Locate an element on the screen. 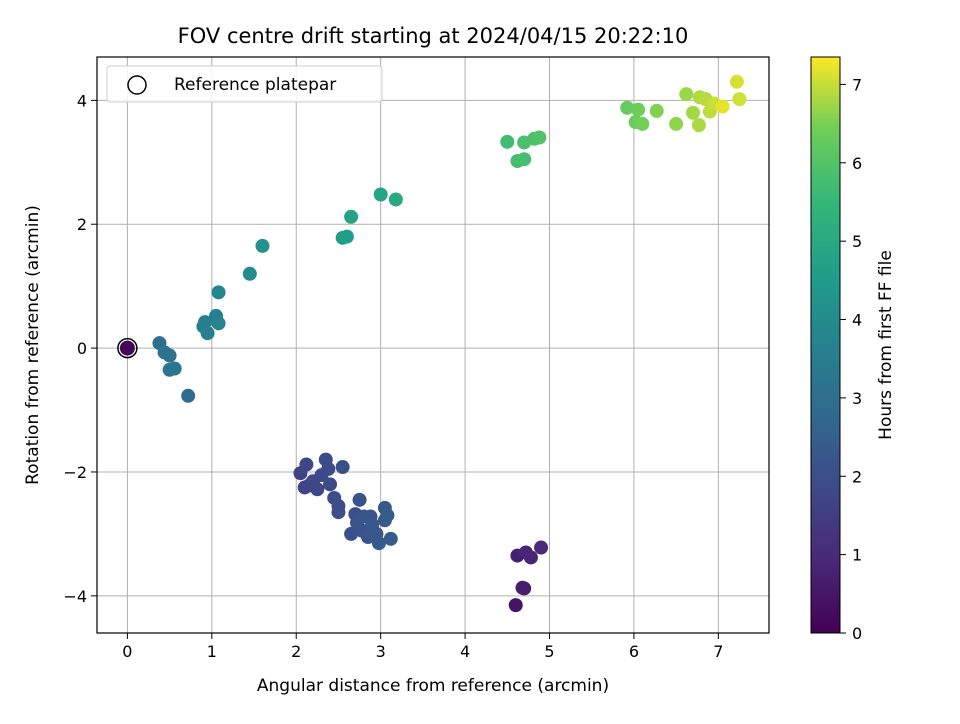 Image resolution: width=960 pixels, height=724 pixels. x-tick-label: 4 is located at coordinates (465, 651).